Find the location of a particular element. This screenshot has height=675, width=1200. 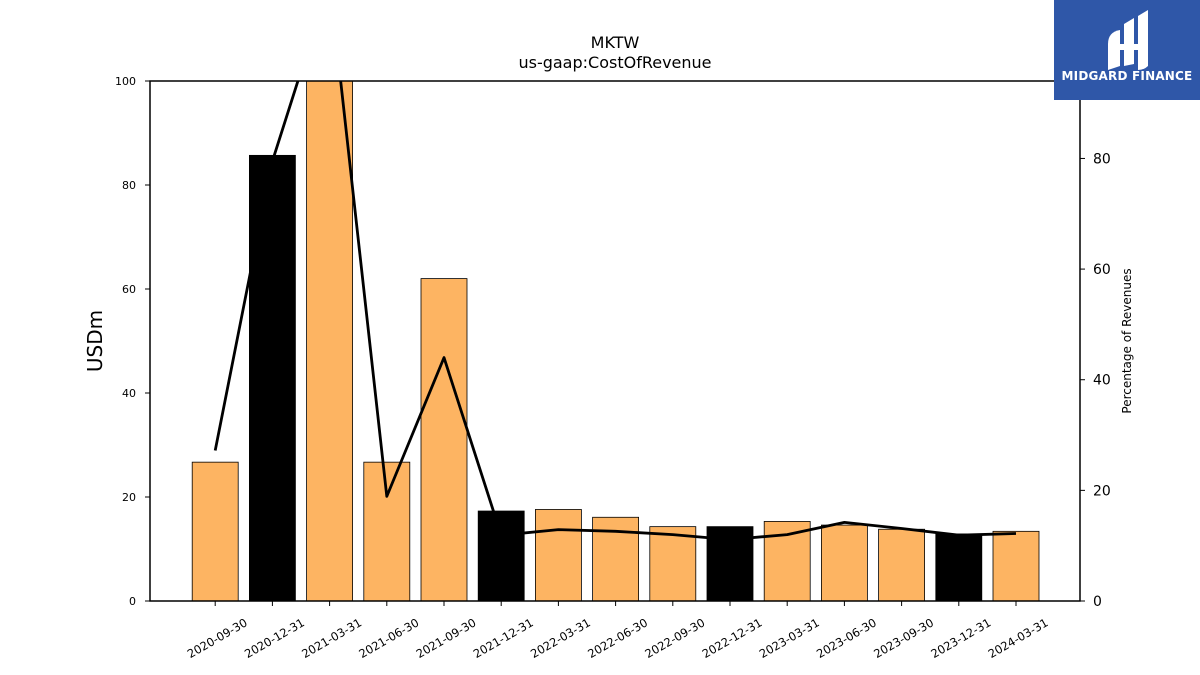

y-axis-left: 0 20 40 60 80 100 is located at coordinates (132, 341).